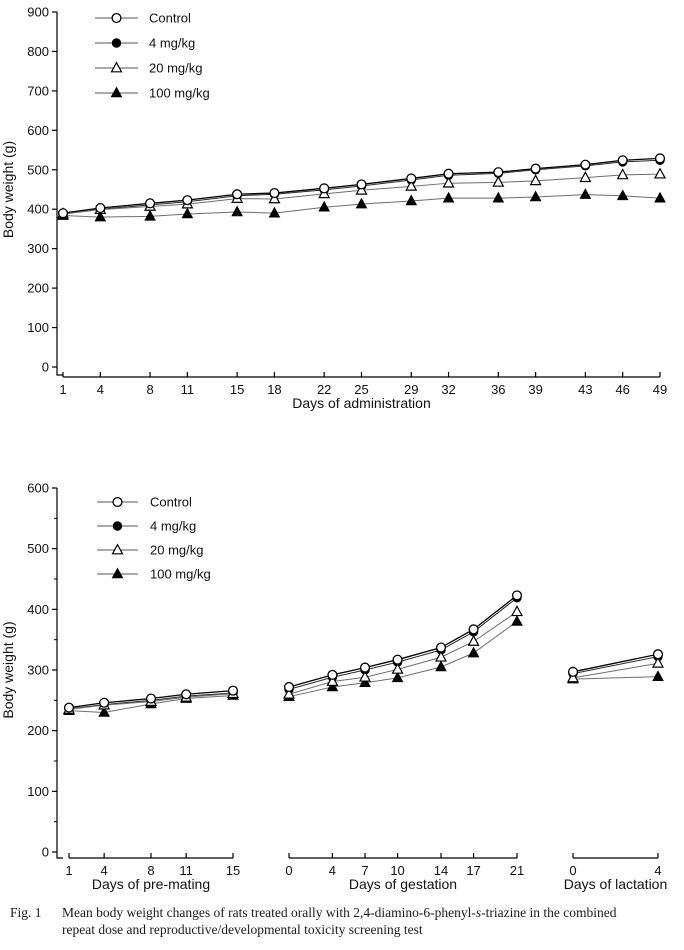 The image size is (684, 950). Describe the element at coordinates (478, 912) in the screenshot. I see `caption-italic-s: s` at that location.